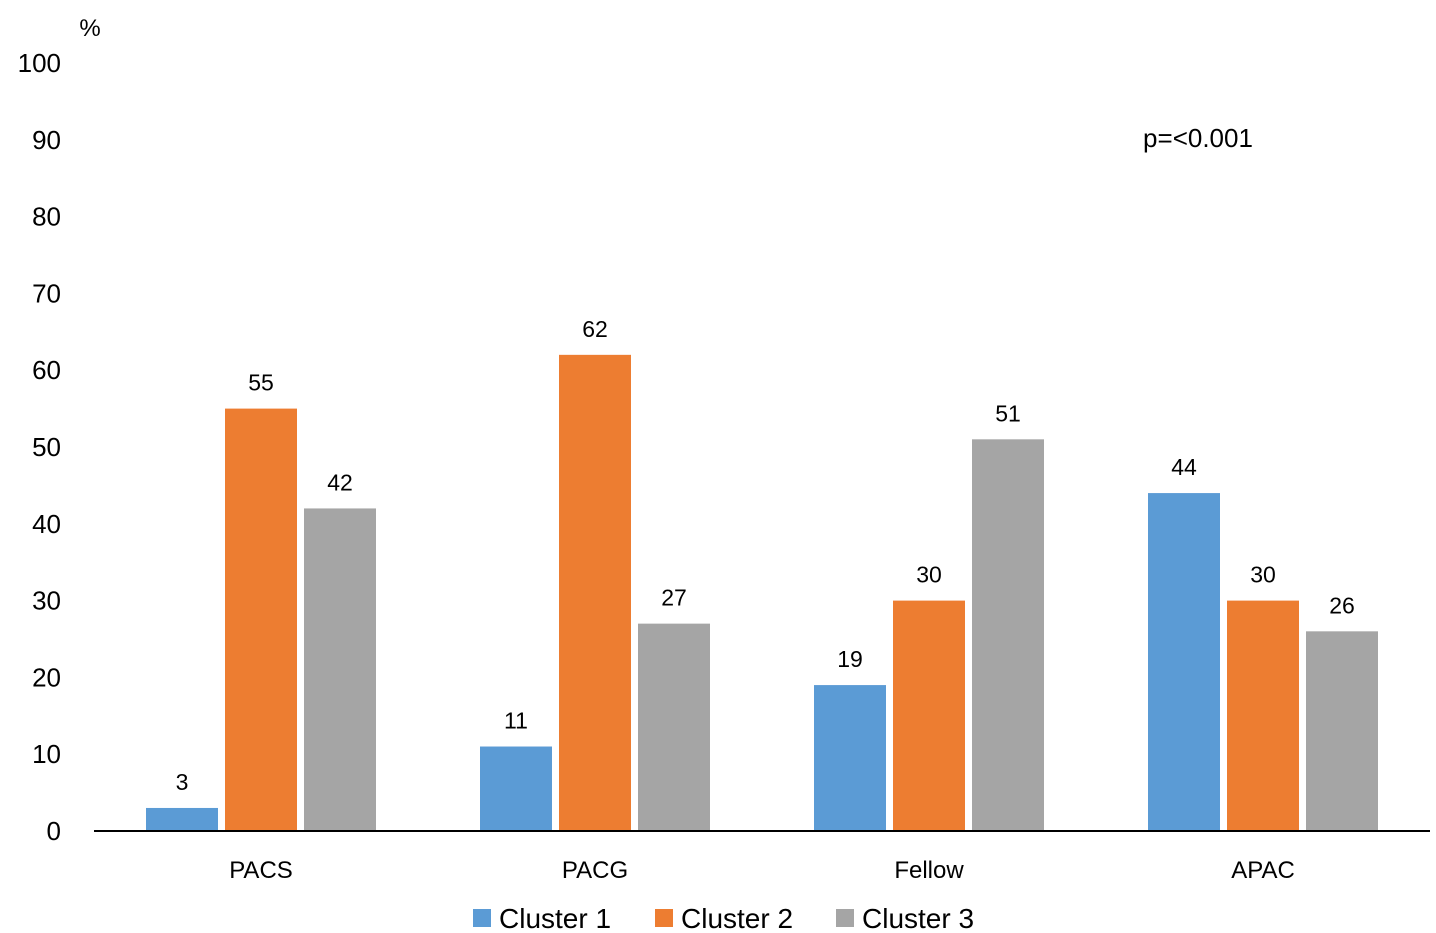  Describe the element at coordinates (46, 447) in the screenshot. I see `y-tick-label: 50` at that location.